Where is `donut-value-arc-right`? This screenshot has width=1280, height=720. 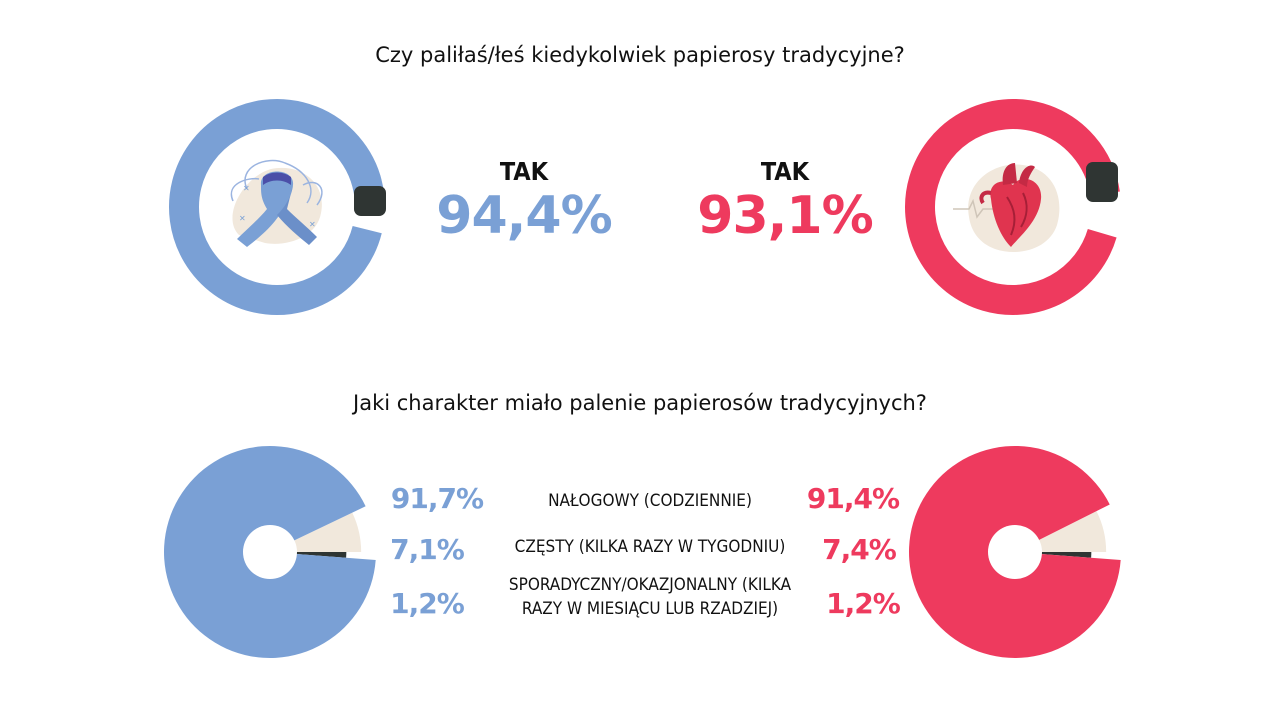 donut-value-arc-right is located at coordinates (1013, 206).